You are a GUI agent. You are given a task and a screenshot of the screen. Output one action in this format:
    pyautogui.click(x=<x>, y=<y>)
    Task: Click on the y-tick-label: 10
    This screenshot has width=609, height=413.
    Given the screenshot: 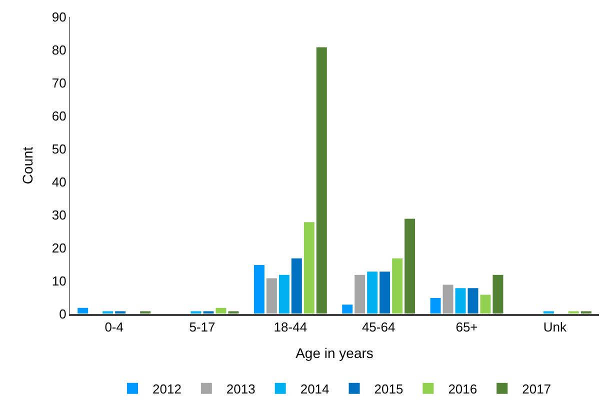 What is the action you would take?
    pyautogui.click(x=59, y=281)
    